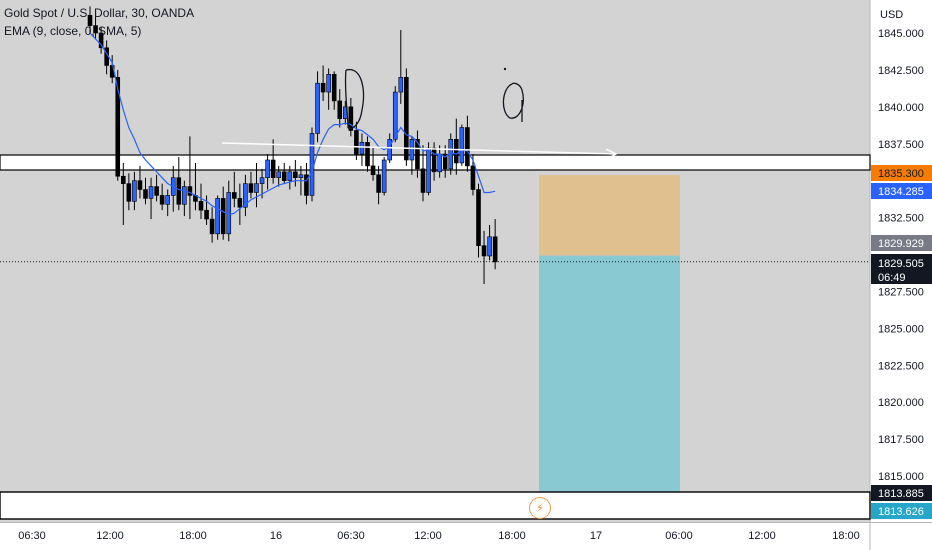  What do you see at coordinates (193, 536) in the screenshot?
I see `time-axis-tick: 18:00` at bounding box center [193, 536].